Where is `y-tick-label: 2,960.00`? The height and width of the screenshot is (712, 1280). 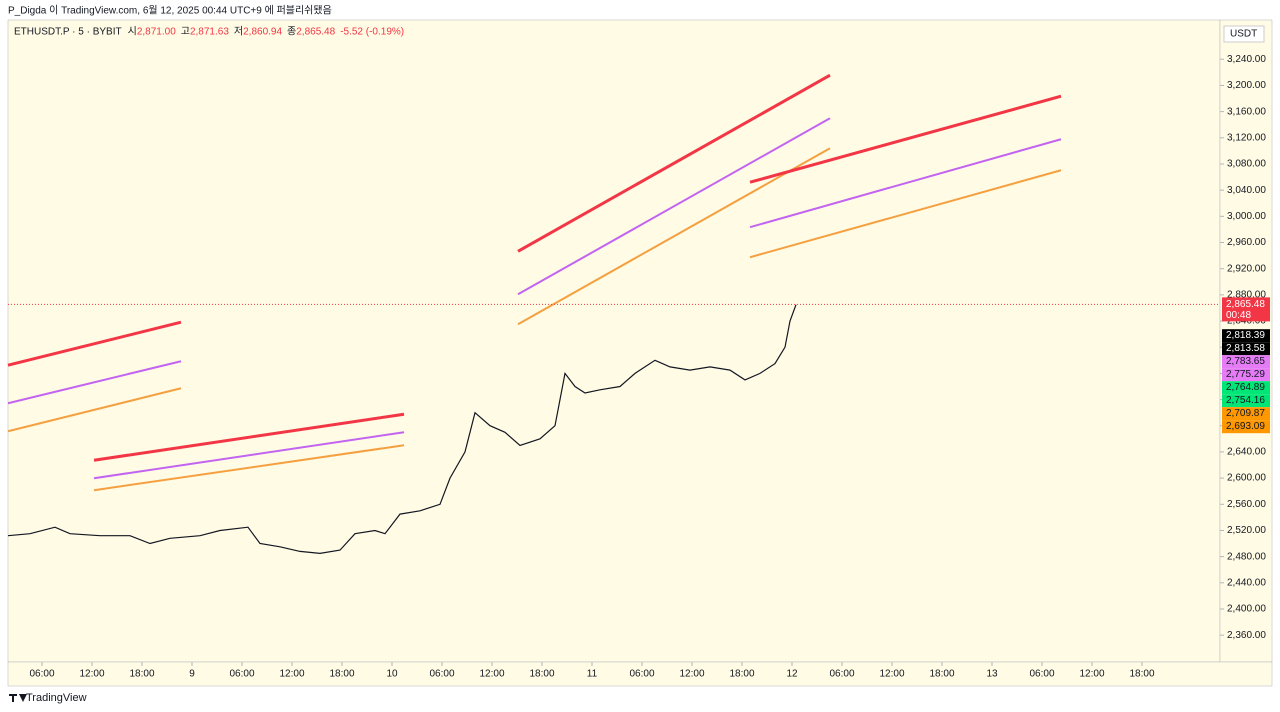 y-tick-label: 2,960.00 is located at coordinates (1246, 242).